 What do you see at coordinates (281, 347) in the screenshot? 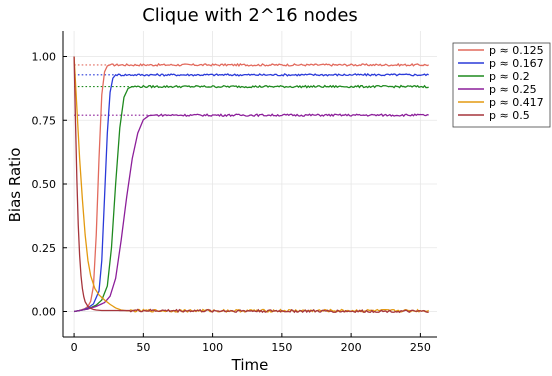
I see `x-tick-label-3: 150` at bounding box center [281, 347].